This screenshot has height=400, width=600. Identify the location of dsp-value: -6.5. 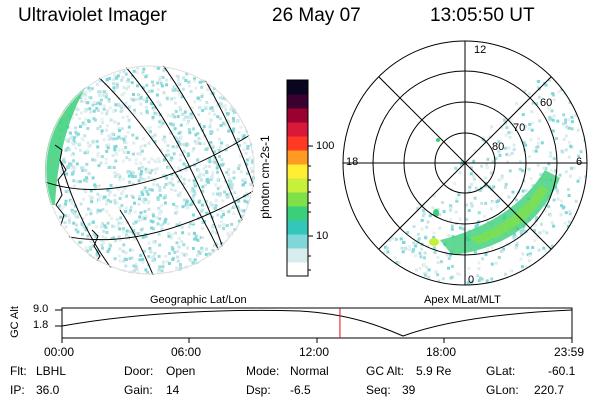
(300, 390).